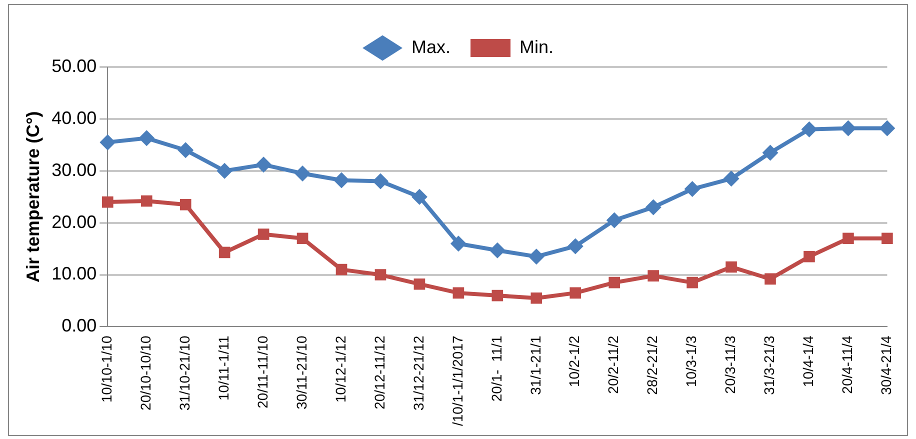 This screenshot has width=916, height=439. What do you see at coordinates (32, 196) in the screenshot?
I see `y-axis-title: Air temperature (C°)` at bounding box center [32, 196].